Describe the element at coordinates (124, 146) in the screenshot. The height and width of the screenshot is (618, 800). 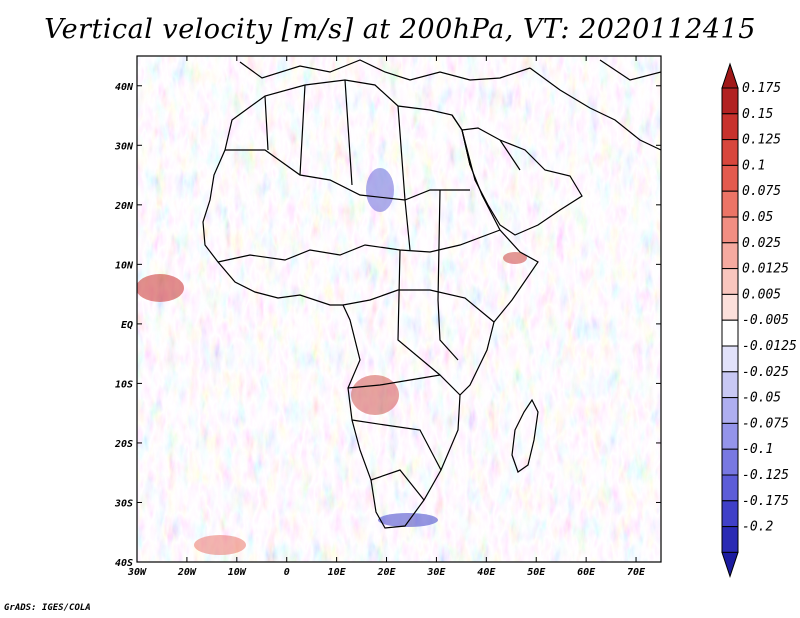
I see `lat-tick-label: 30N` at that location.